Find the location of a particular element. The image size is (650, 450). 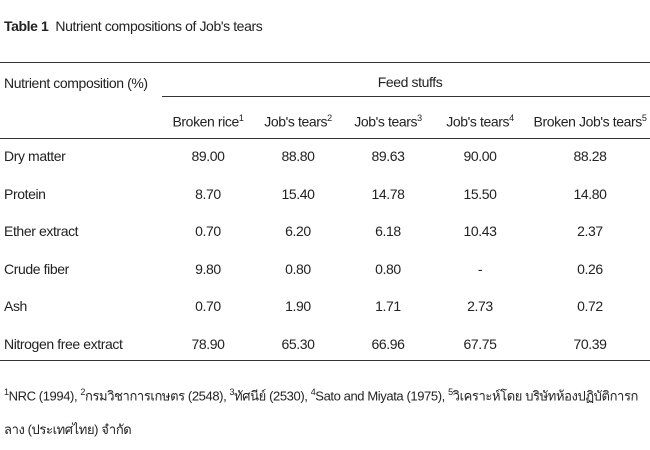

cell: 2.37 is located at coordinates (590, 231).